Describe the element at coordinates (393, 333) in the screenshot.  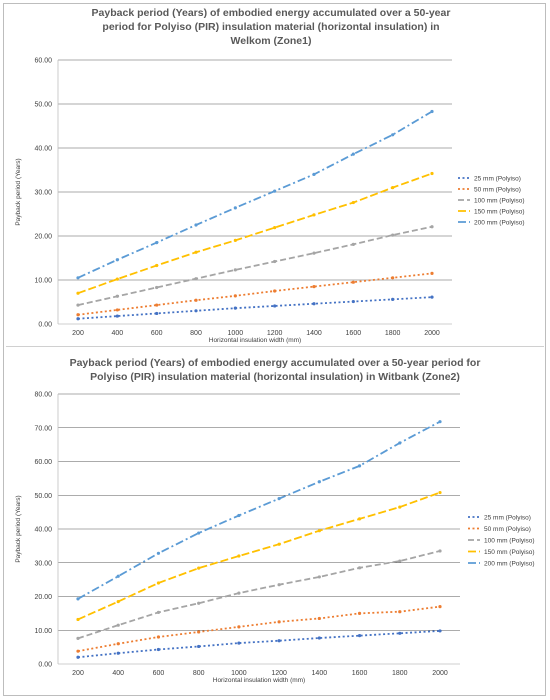
I see `x-tick-label: 1800` at that location.